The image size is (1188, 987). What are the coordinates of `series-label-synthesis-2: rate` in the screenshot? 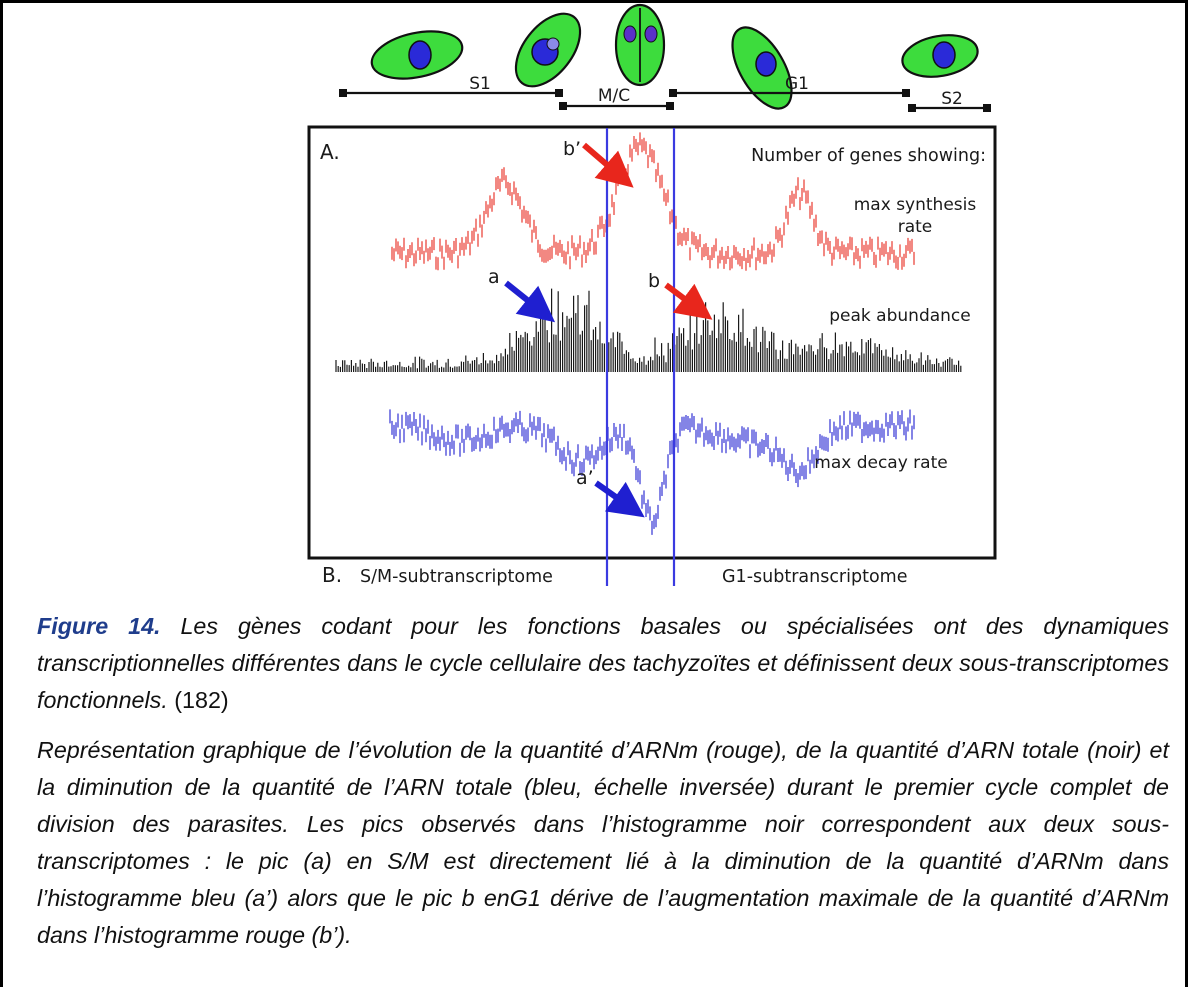 It's located at (915, 227).